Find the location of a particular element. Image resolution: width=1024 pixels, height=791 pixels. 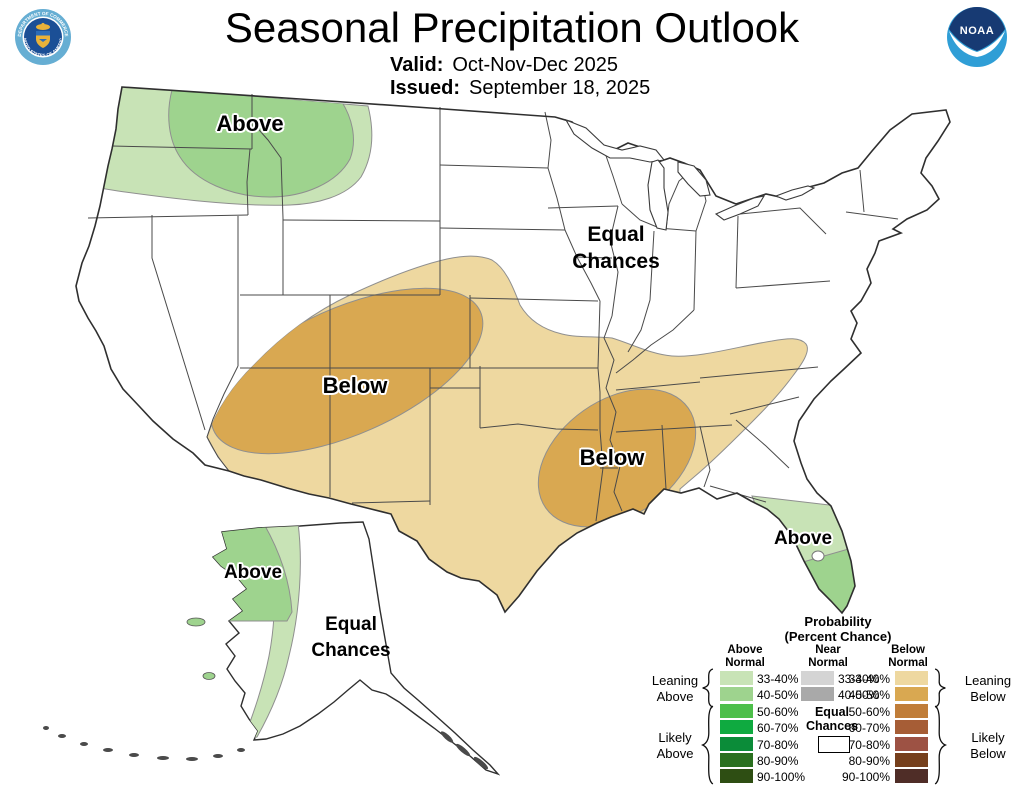

pct-below-90-100: 90-100% is located at coordinates (865, 777).